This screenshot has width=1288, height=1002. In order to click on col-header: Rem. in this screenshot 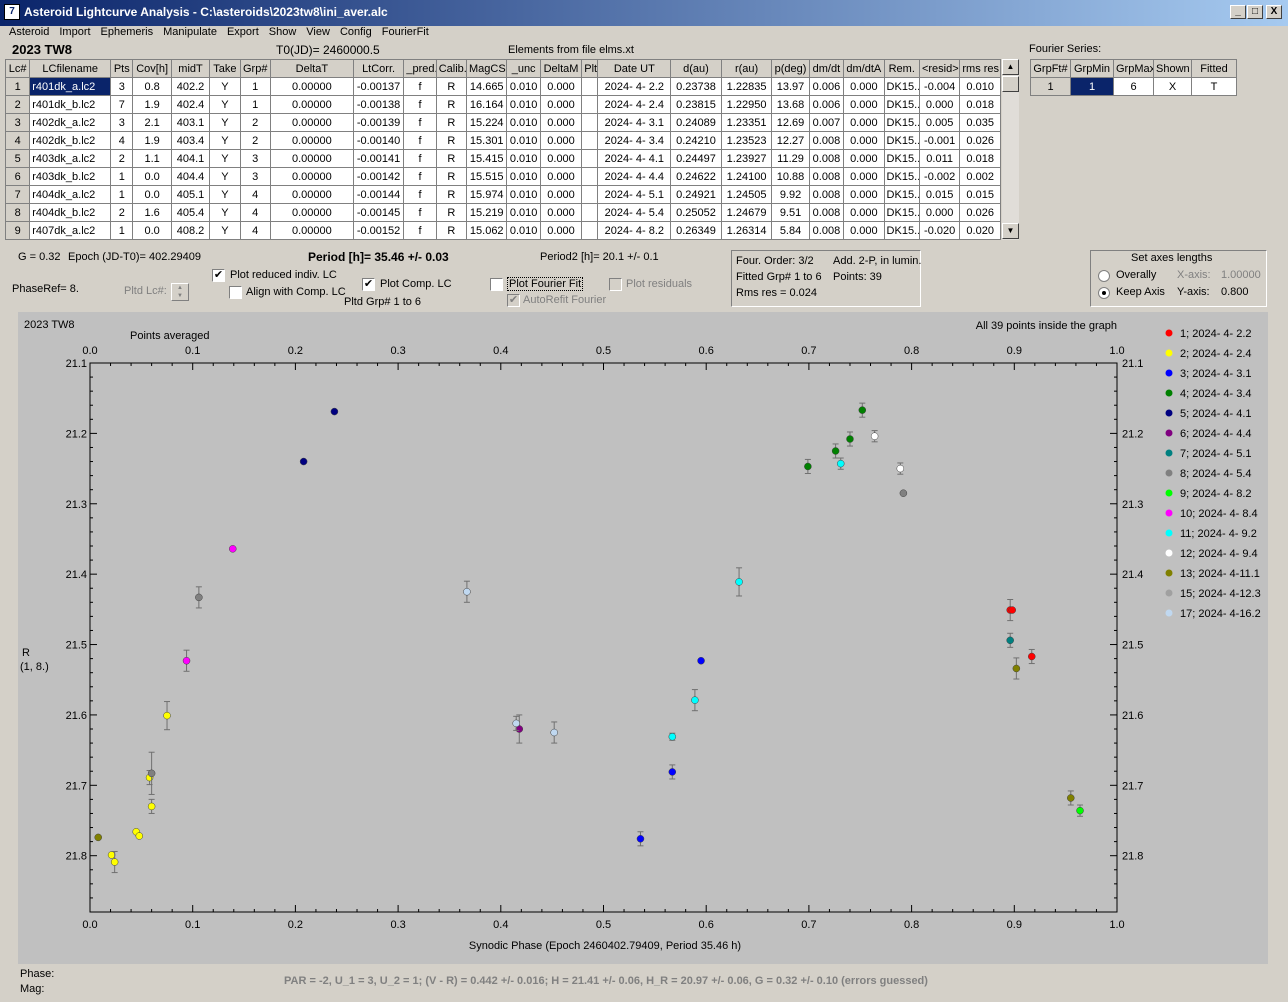, I will do `click(901, 68)`.